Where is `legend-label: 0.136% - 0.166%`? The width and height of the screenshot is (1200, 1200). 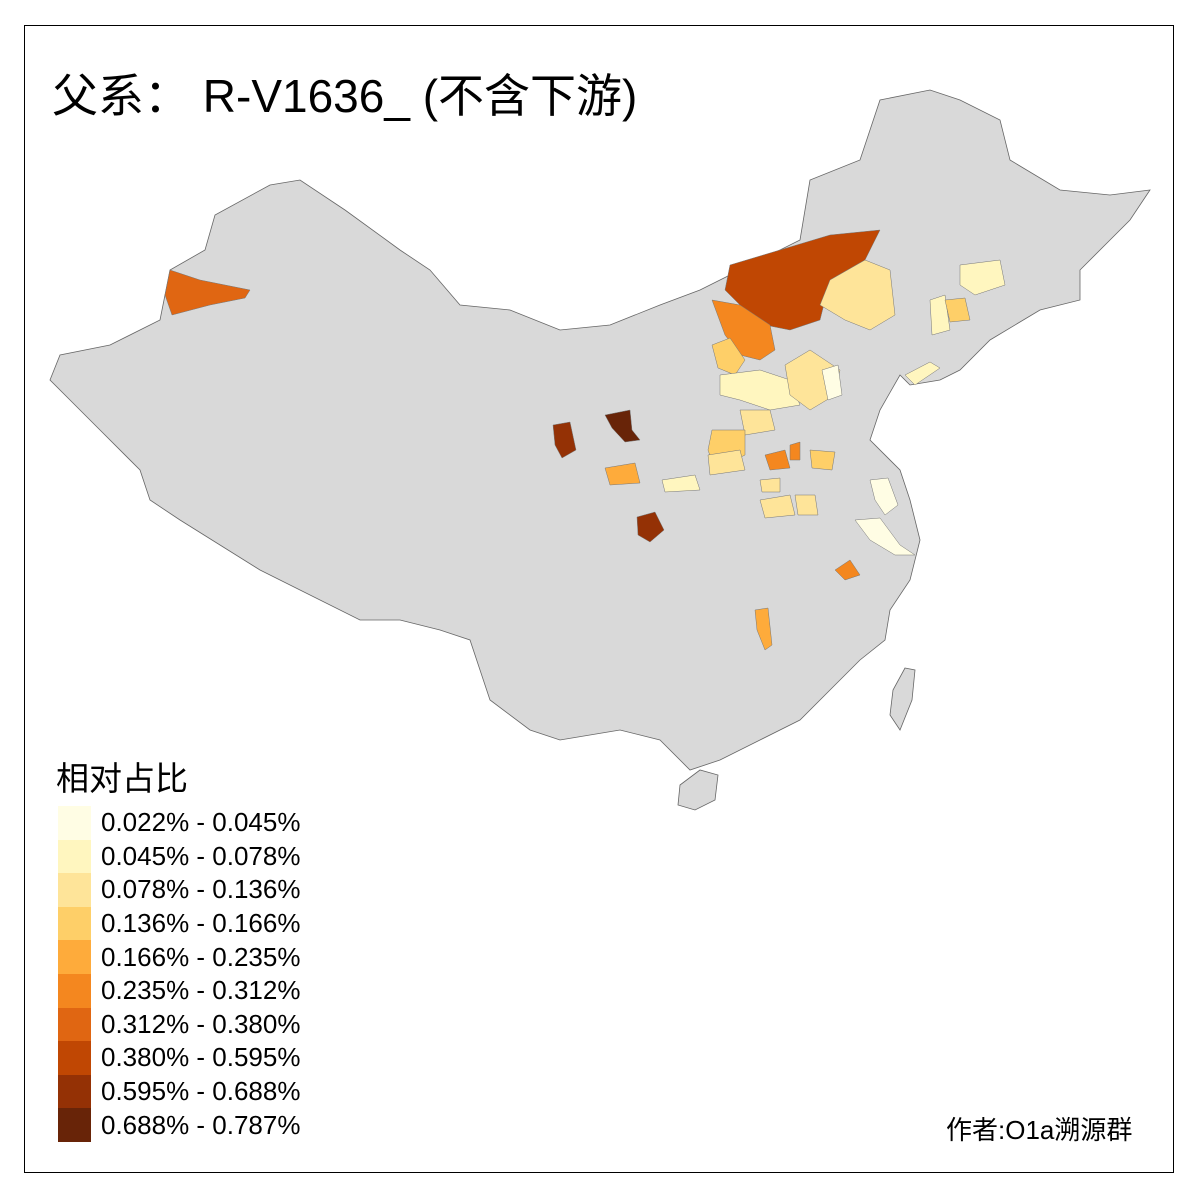 legend-label: 0.136% - 0.166% is located at coordinates (201, 923).